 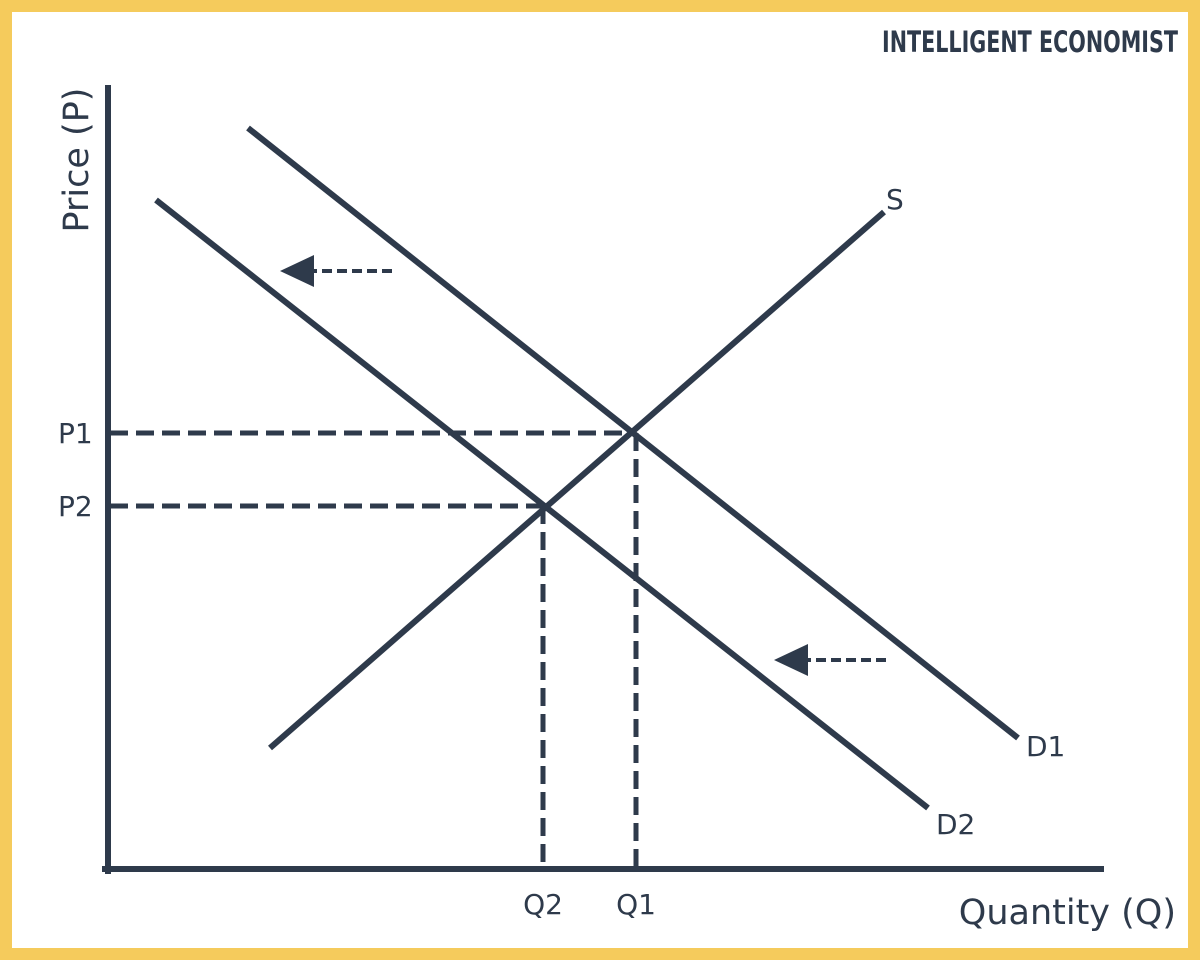 What do you see at coordinates (75, 506) in the screenshot?
I see `p2-label: P2` at bounding box center [75, 506].